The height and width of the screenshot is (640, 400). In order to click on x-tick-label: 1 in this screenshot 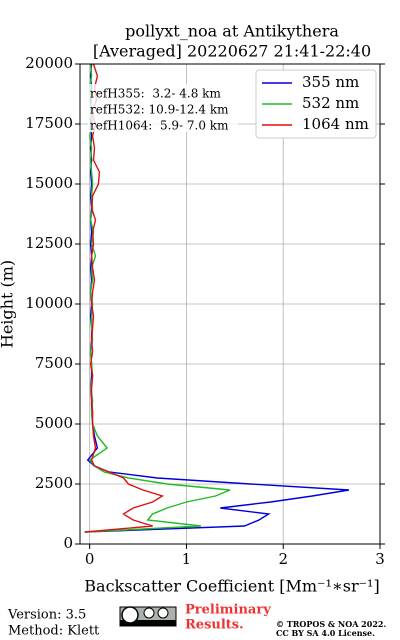, I will do `click(187, 559)`.